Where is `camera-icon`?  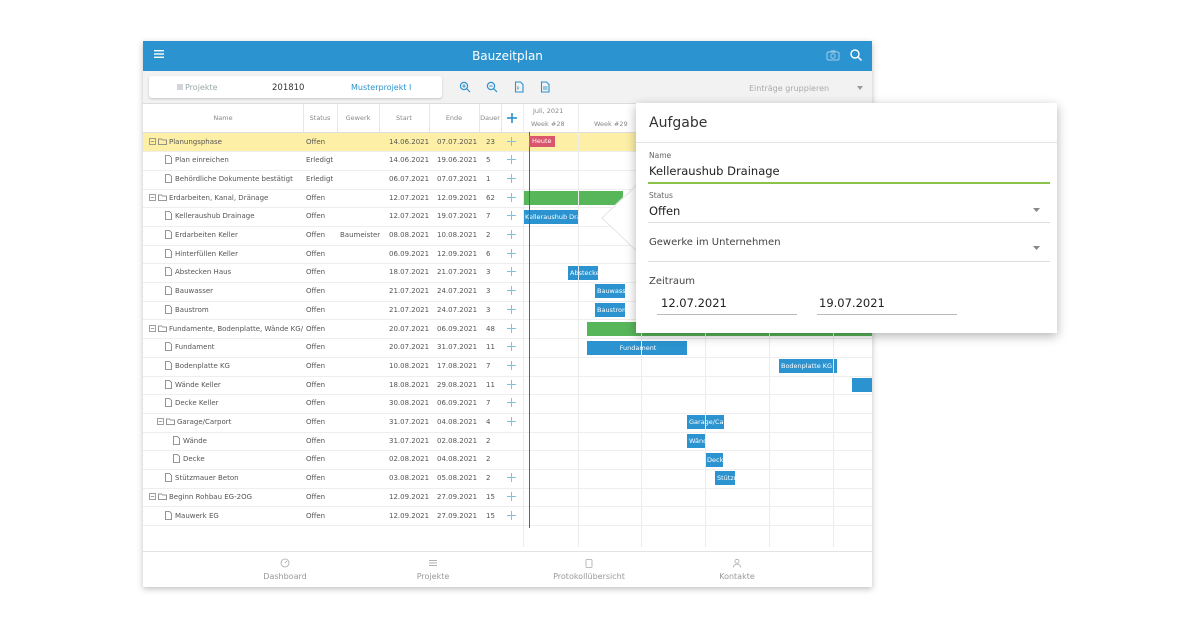
camera-icon is located at coordinates (833, 55).